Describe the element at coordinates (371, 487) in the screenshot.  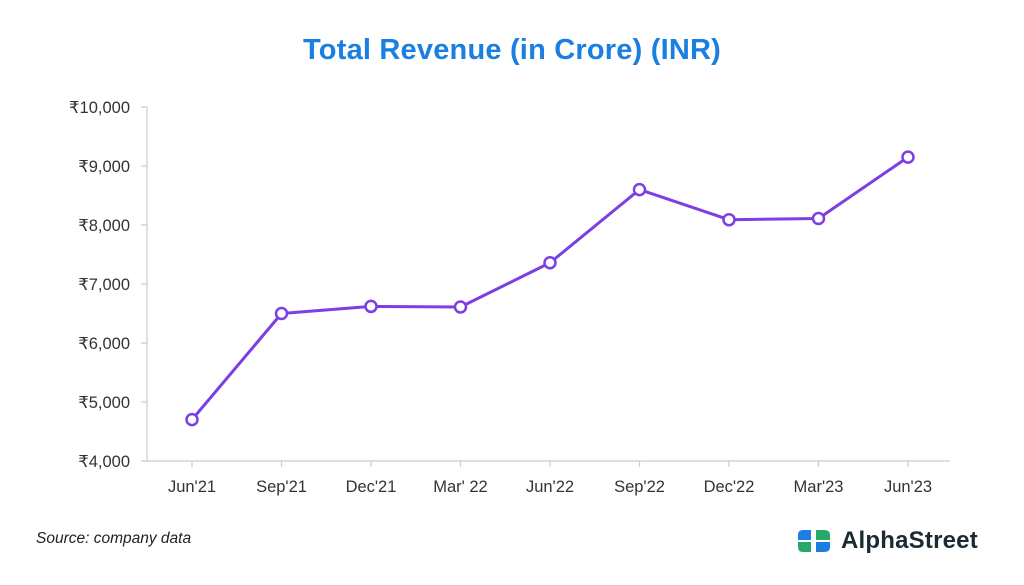
I see `x-tick-label: Dec'21` at that location.